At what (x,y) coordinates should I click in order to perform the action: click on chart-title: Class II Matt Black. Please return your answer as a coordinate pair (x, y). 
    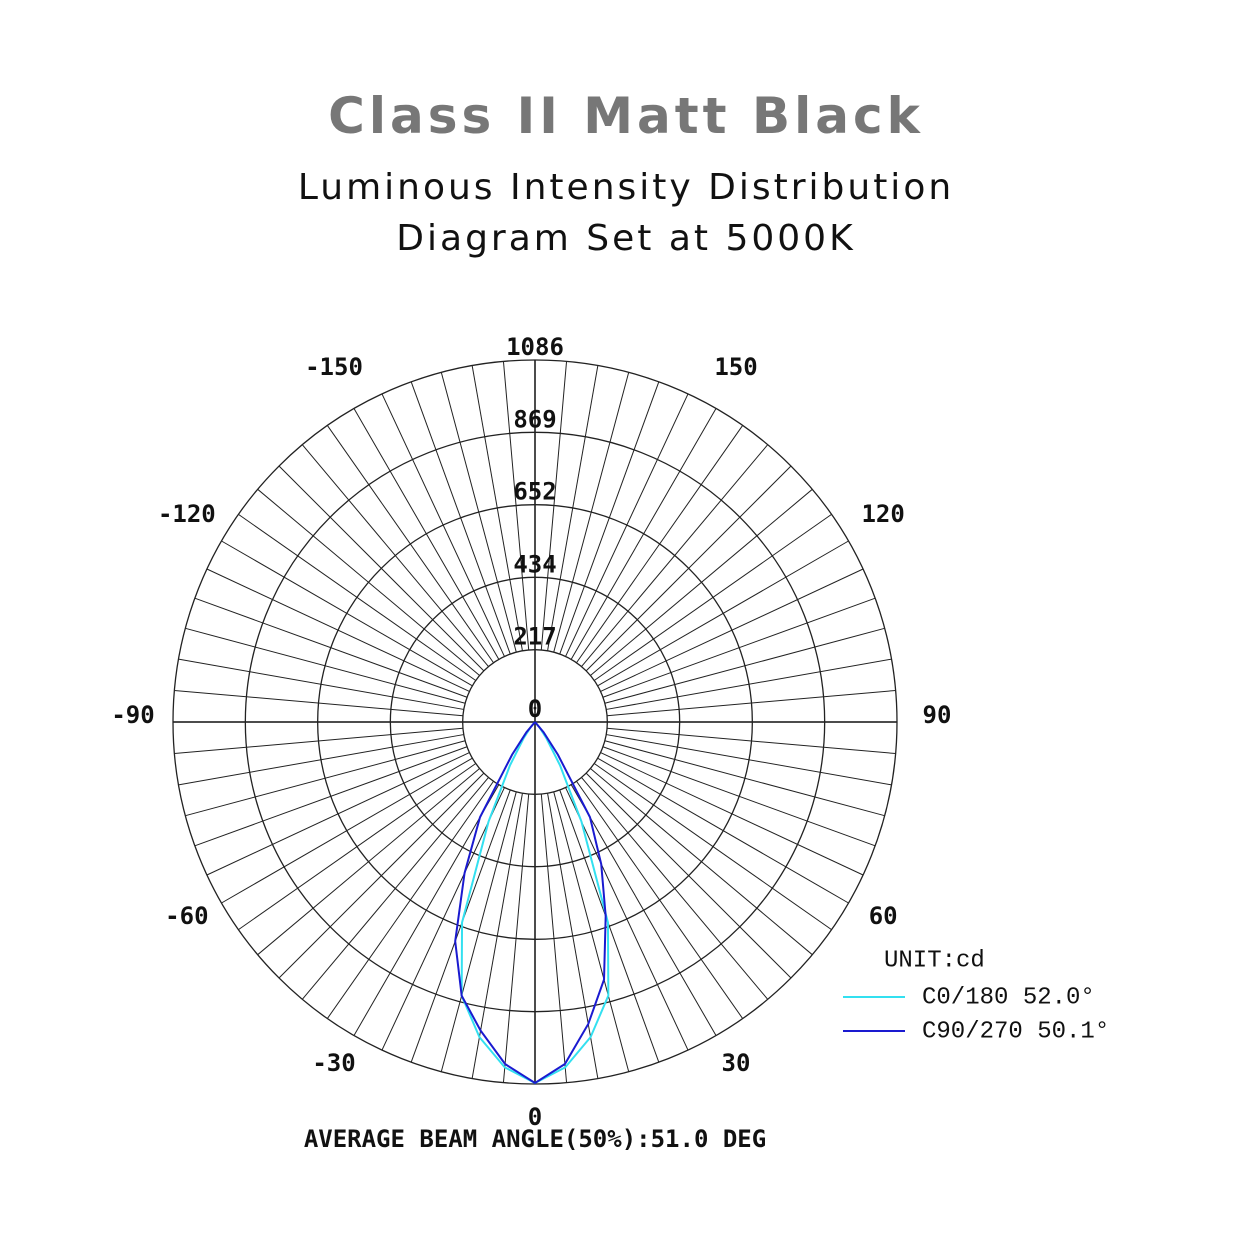
    Looking at the image, I should click on (626, 116).